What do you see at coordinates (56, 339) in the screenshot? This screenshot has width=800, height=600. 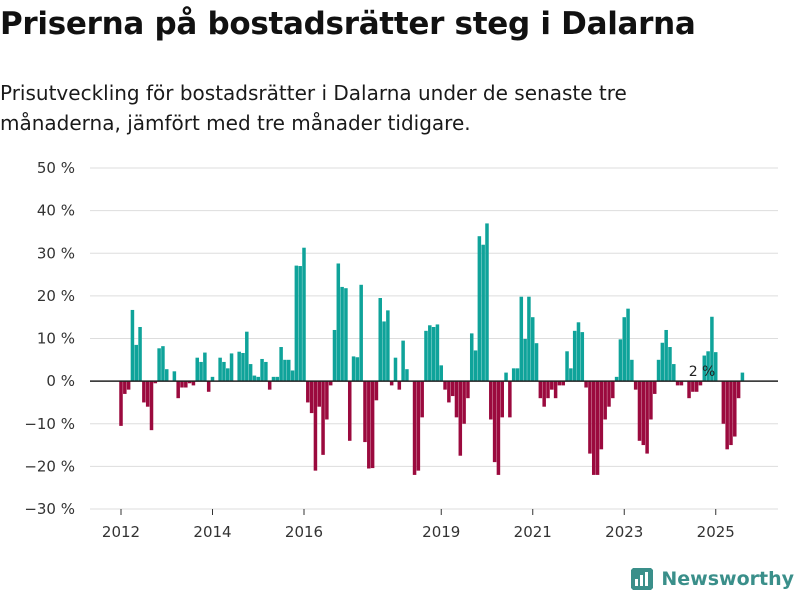 I see `y-tick-label: 10 %` at bounding box center [56, 339].